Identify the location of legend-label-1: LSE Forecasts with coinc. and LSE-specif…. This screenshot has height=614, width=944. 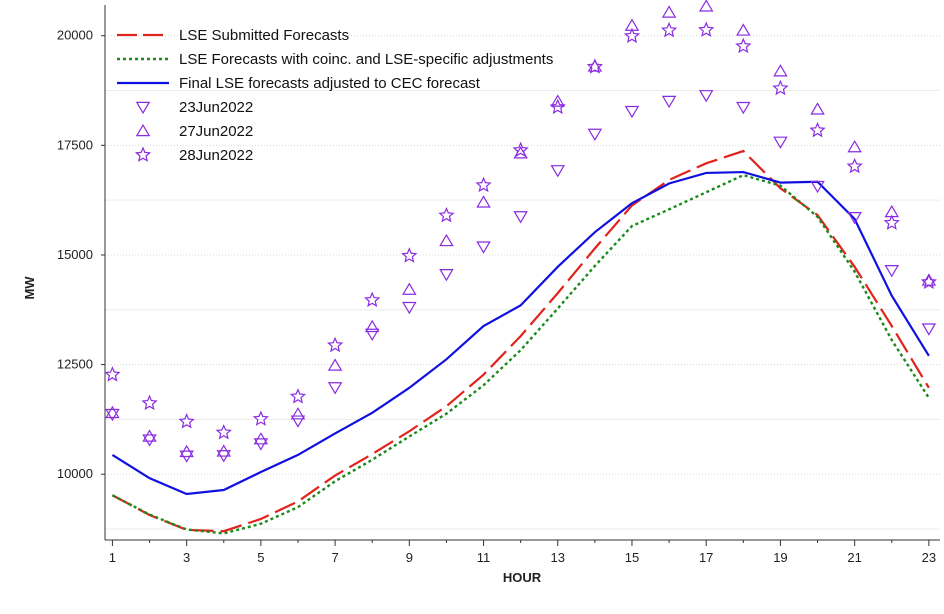
(366, 59).